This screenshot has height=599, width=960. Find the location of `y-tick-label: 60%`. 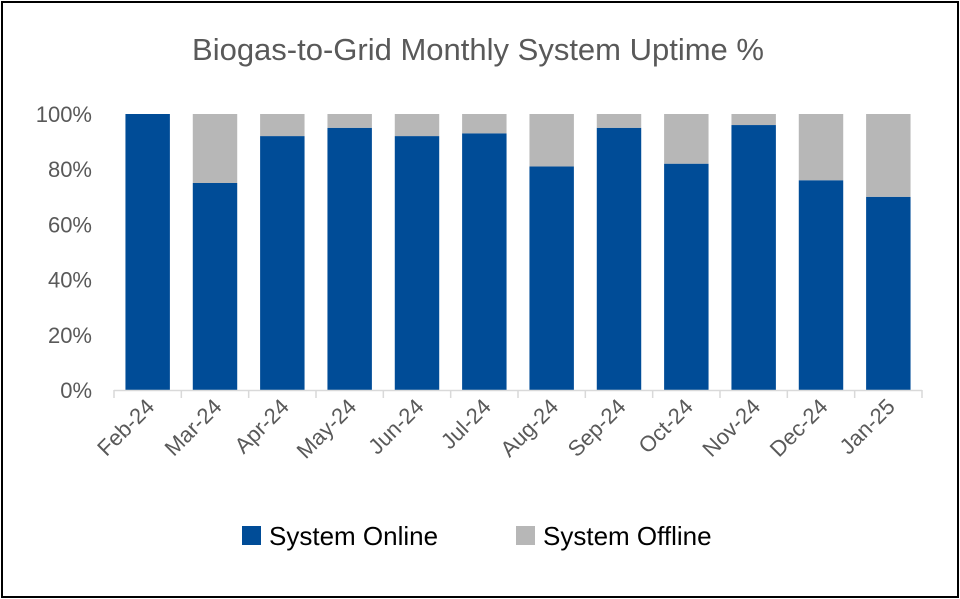

y-tick-label: 60% is located at coordinates (70, 224).